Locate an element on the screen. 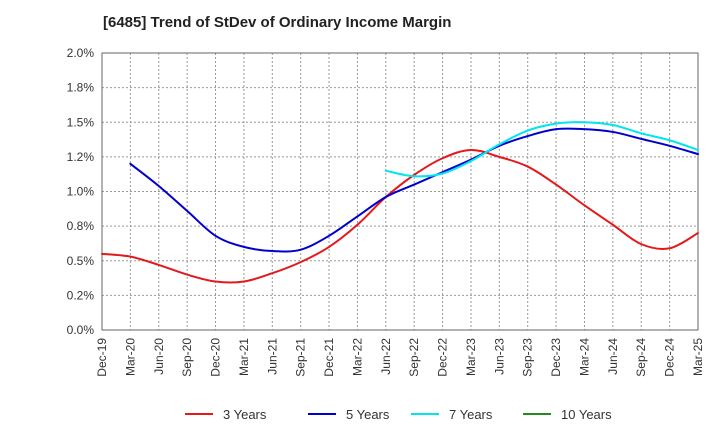 The height and width of the screenshot is (440, 720). y-tick-label: 0.0% is located at coordinates (81, 330).